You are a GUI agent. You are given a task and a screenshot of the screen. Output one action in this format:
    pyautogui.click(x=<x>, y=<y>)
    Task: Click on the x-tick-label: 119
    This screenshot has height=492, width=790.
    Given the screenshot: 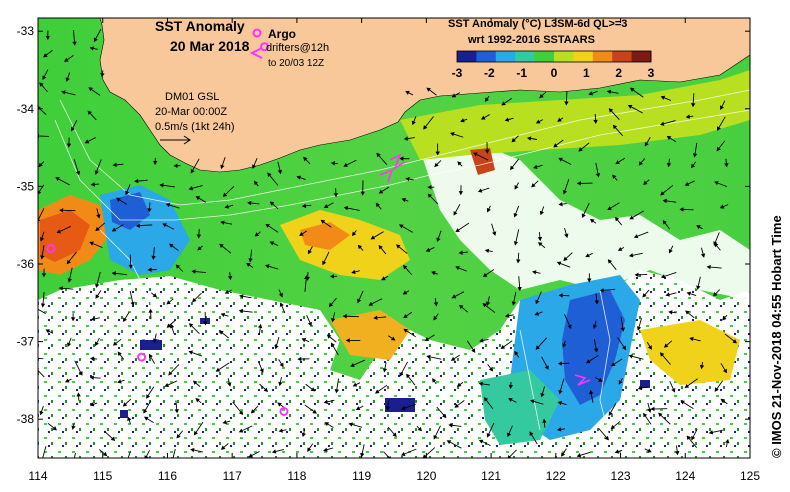 What is the action you would take?
    pyautogui.click(x=361, y=476)
    